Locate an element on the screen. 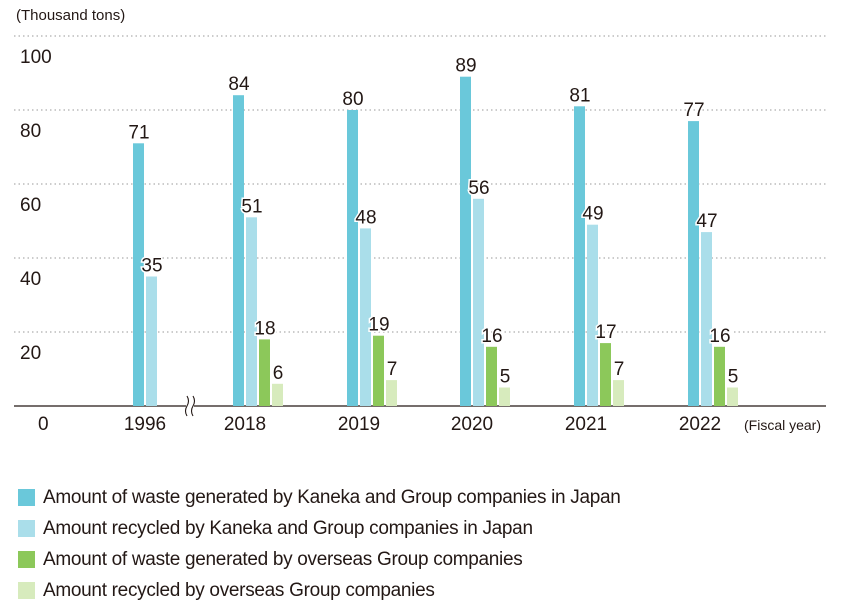 The image size is (842, 608). data-label: 84 is located at coordinates (239, 84).